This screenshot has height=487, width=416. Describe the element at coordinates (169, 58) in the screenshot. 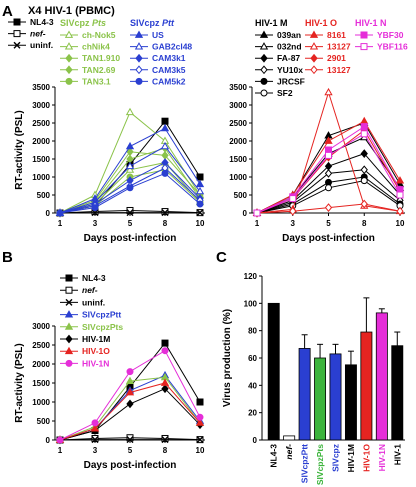

I see `legend-label: CAM3k1` at that location.